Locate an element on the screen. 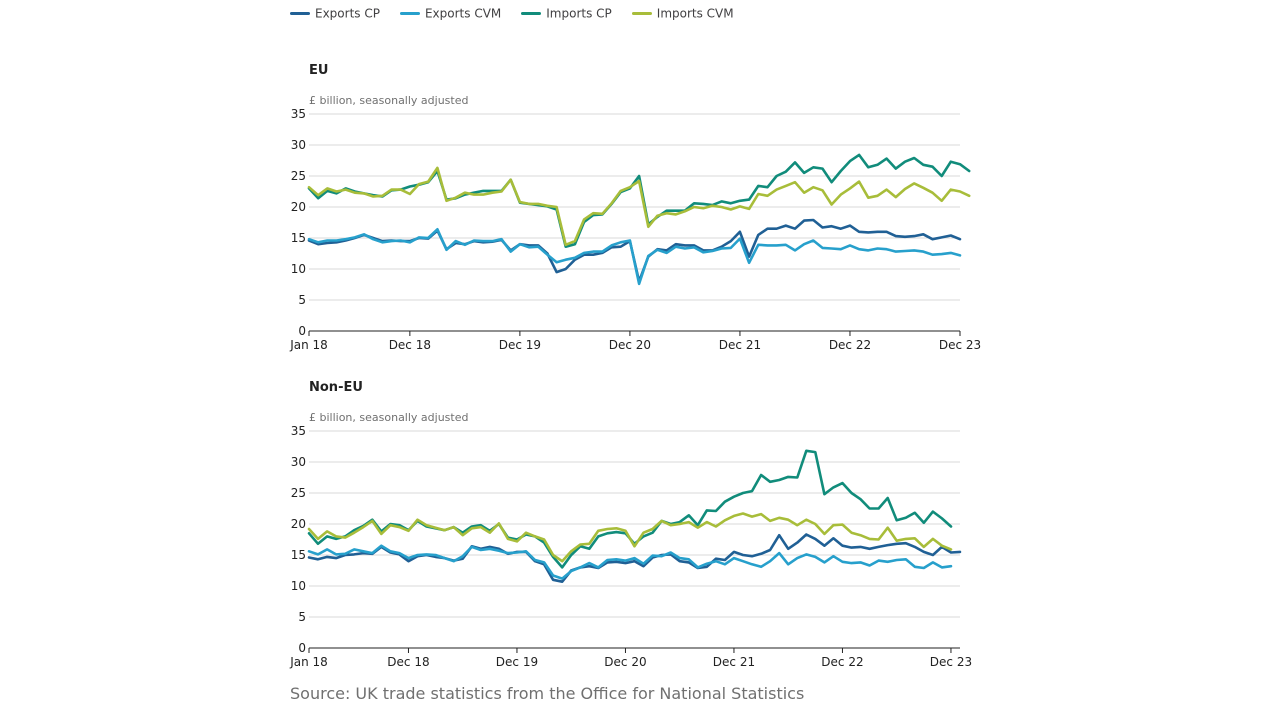 This screenshot has height=720, width=1280. legend-label: Imports CP is located at coordinates (579, 13).